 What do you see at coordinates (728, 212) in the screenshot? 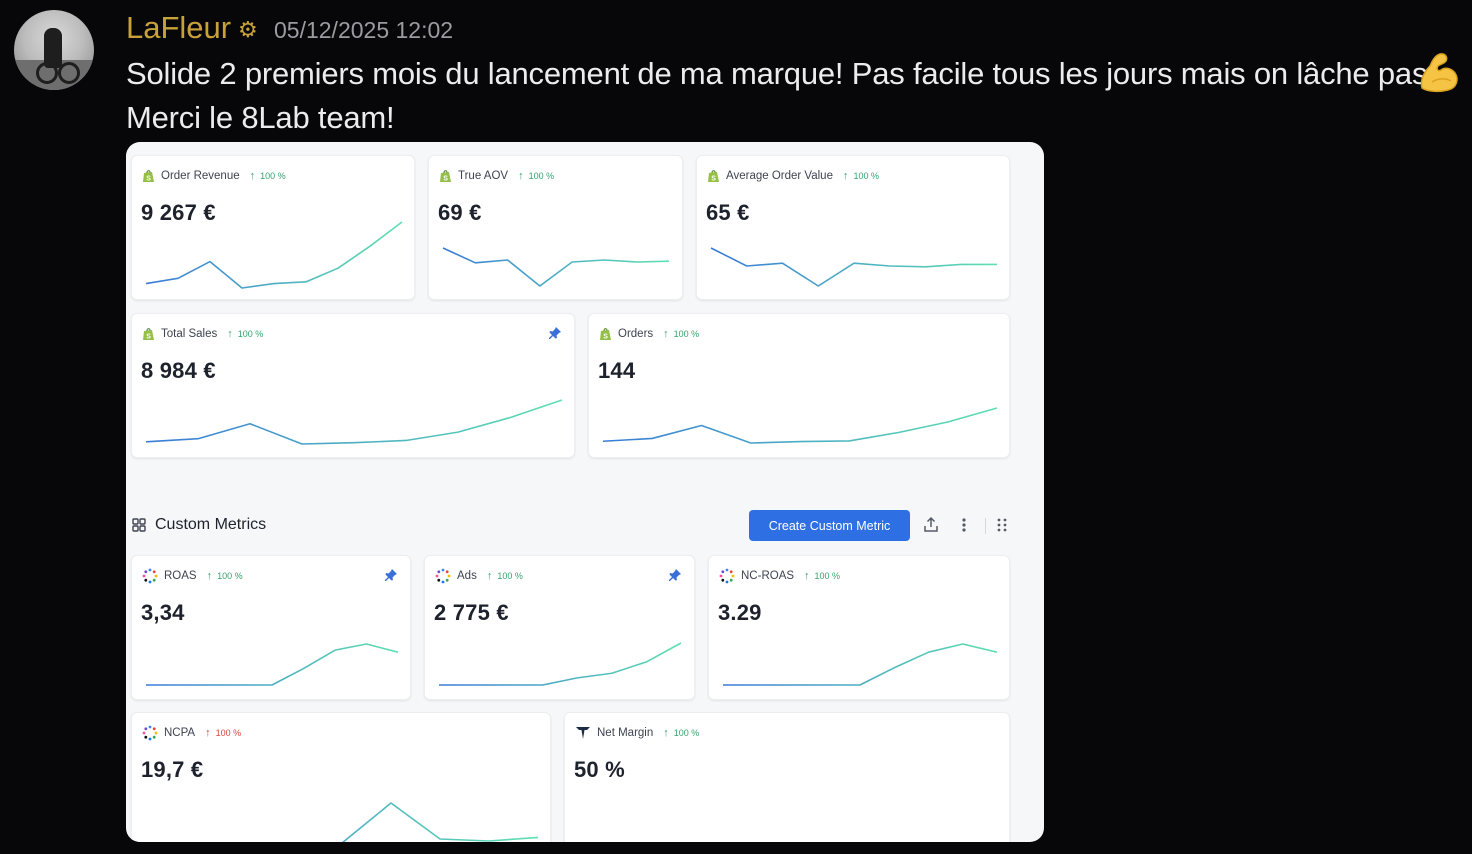
I see `card-value: 65 €` at bounding box center [728, 212].